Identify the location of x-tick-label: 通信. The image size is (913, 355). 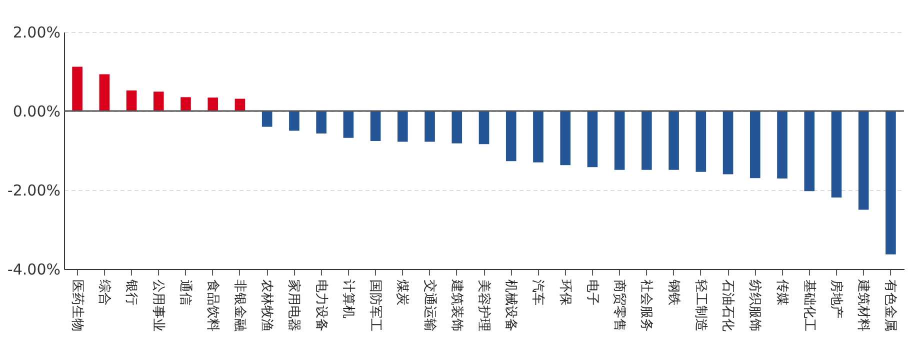
(185, 293).